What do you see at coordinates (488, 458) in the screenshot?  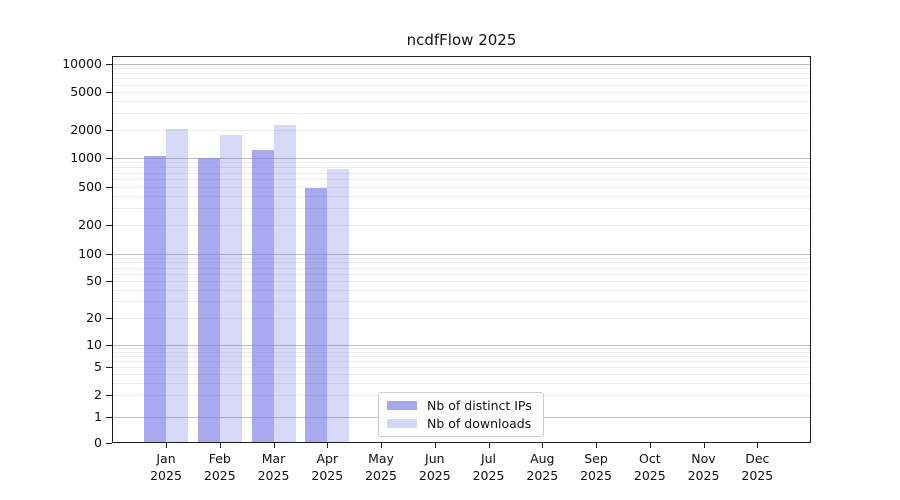 I see `x-tick-month: Jul` at bounding box center [488, 458].